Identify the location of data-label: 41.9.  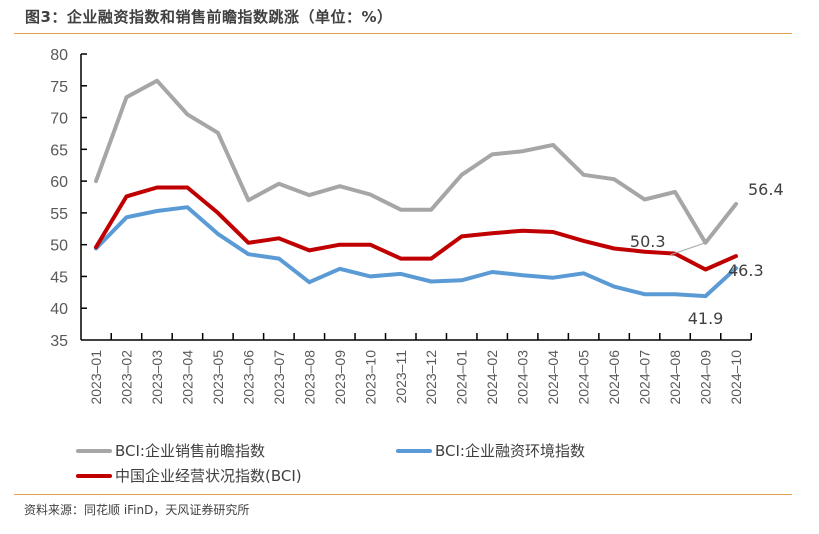
(706, 318).